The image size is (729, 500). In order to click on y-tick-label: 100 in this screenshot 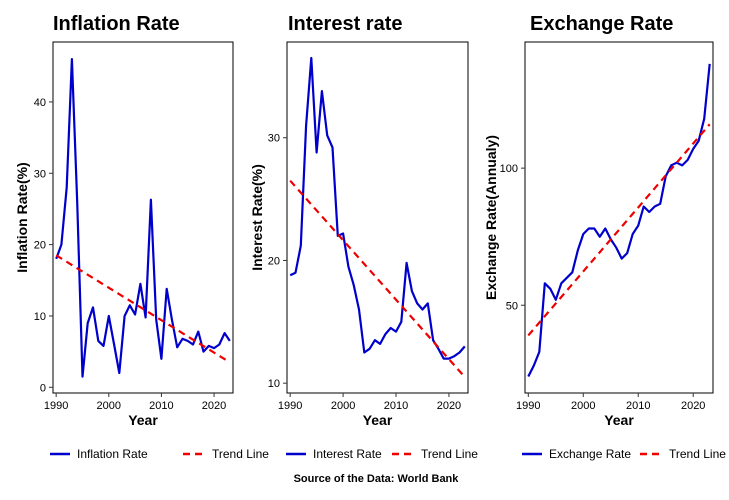, I will do `click(509, 169)`.